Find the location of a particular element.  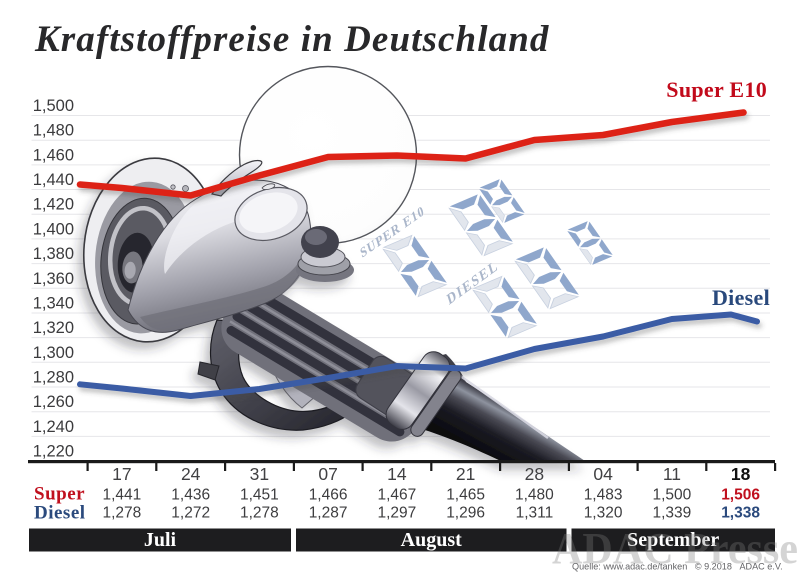

svg-text: 24 is located at coordinates (191, 474).